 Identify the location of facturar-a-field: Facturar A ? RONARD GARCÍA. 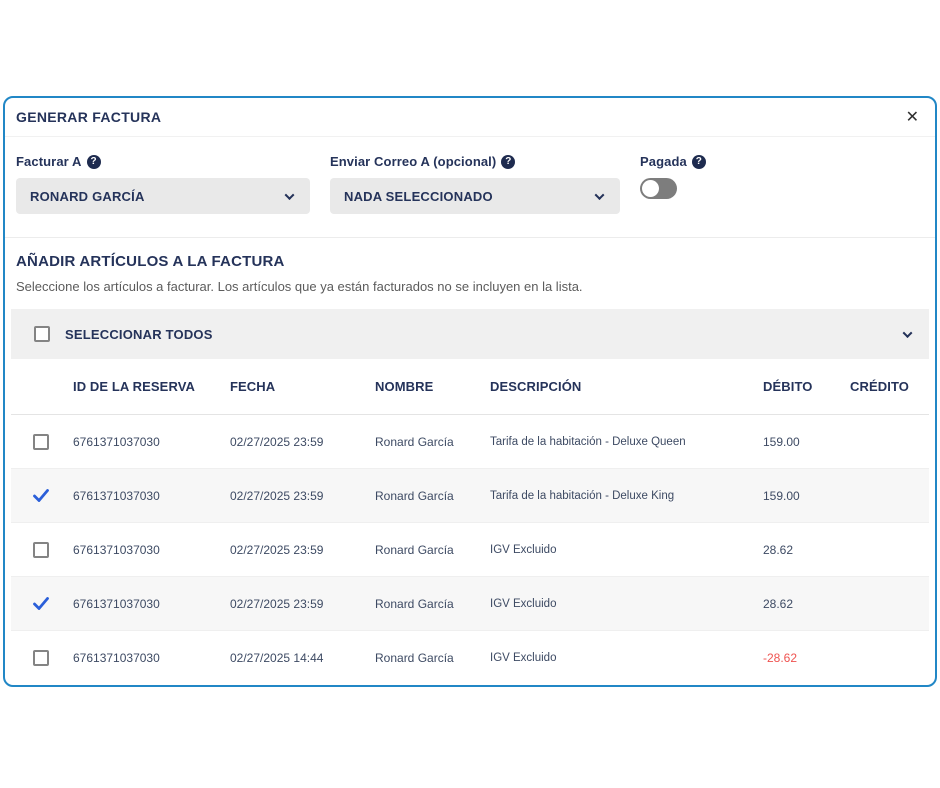
(163, 184).